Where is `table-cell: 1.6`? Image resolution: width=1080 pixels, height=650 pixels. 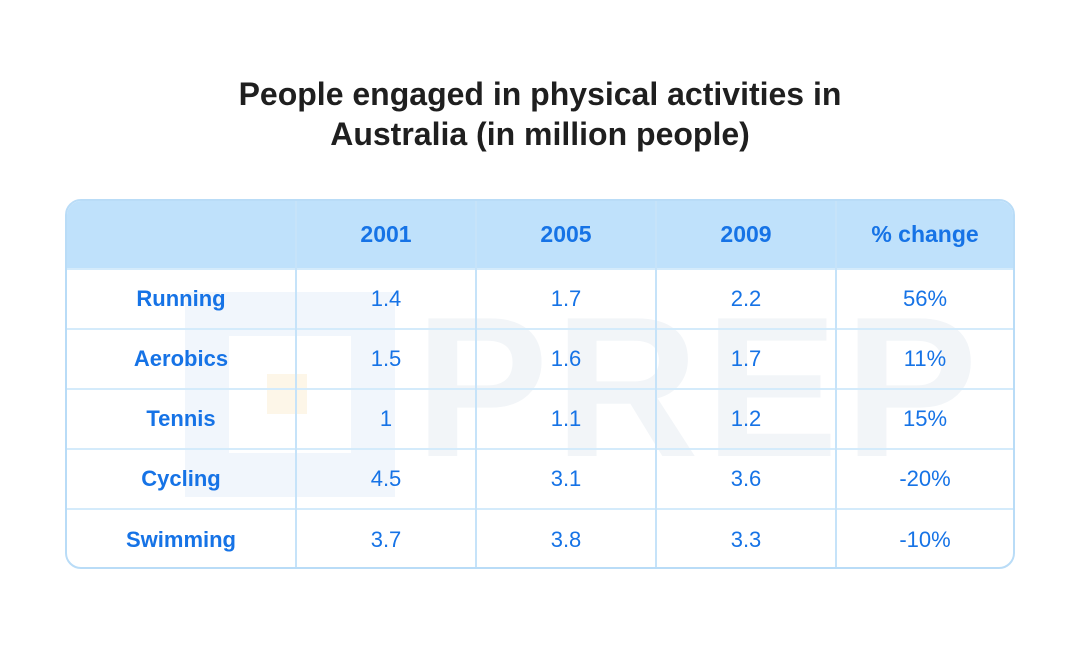
table-cell: 1.6 is located at coordinates (566, 358).